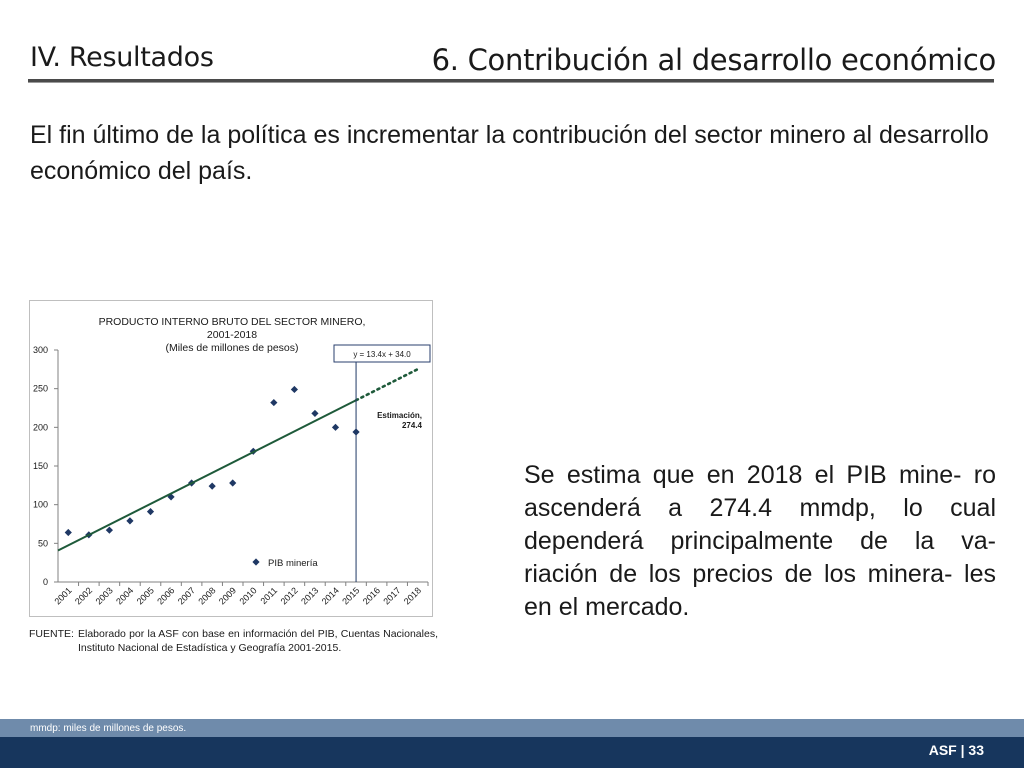 Image resolution: width=1024 pixels, height=768 pixels. Describe the element at coordinates (212, 462) in the screenshot. I see `chart-marks` at that location.